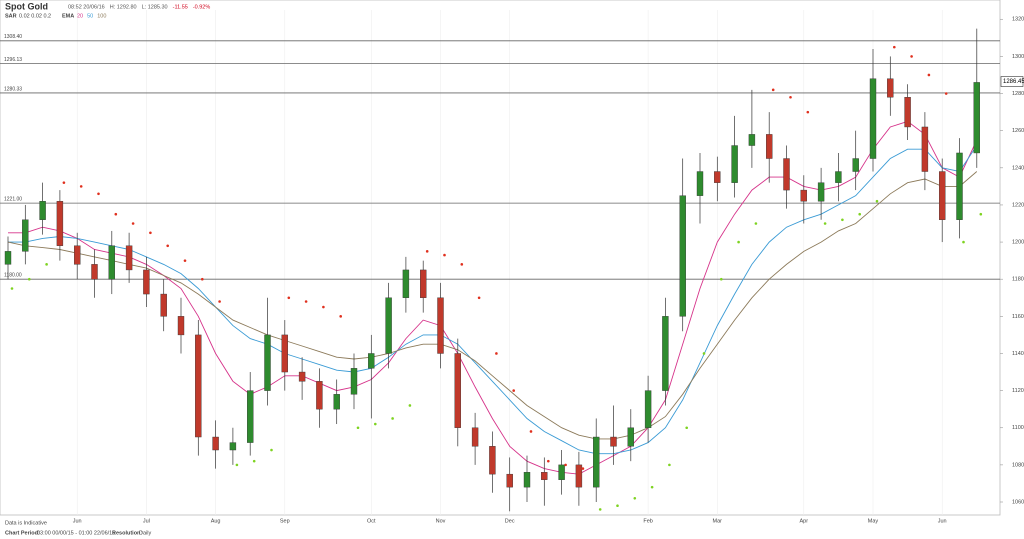 This screenshot has height=539, width=1024. I want to click on y-tick-label: 1280.00, so click(1018, 94).